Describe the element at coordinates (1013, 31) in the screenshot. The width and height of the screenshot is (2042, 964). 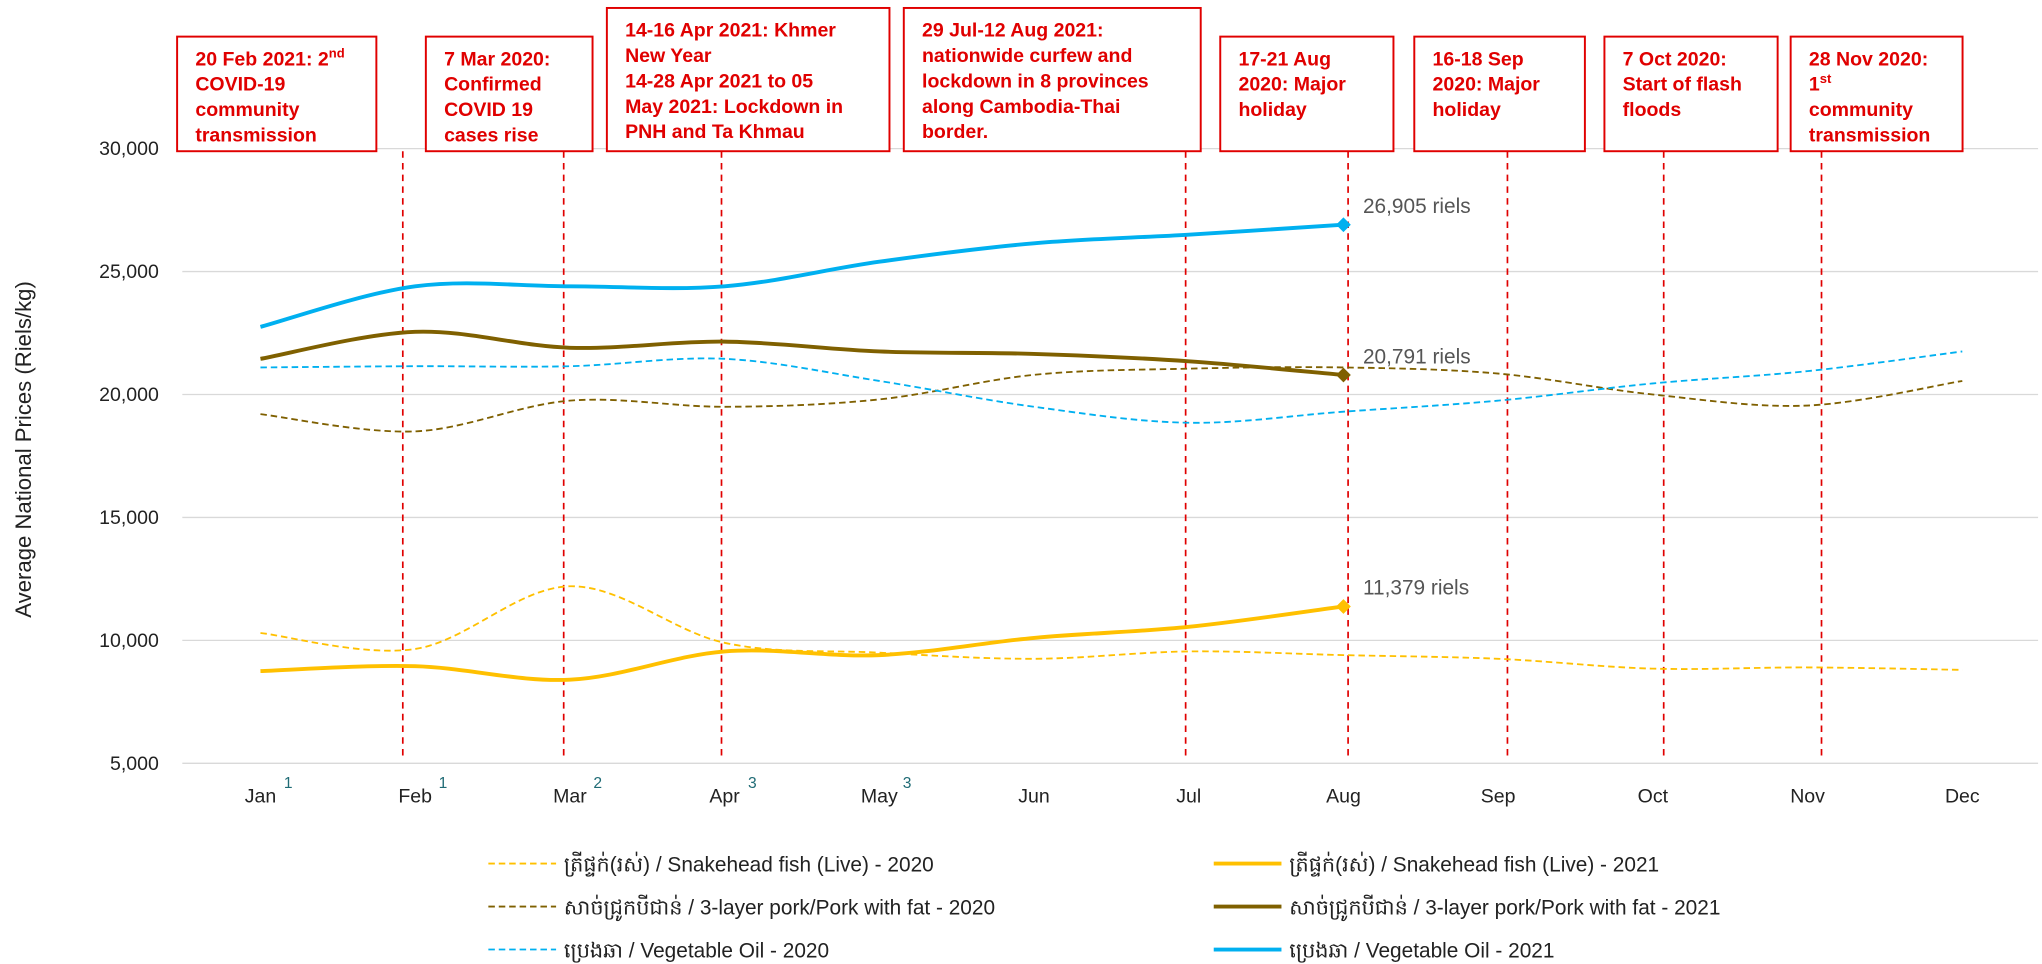
I see `event-text: 29 Jul-12 Aug 2021:` at that location.